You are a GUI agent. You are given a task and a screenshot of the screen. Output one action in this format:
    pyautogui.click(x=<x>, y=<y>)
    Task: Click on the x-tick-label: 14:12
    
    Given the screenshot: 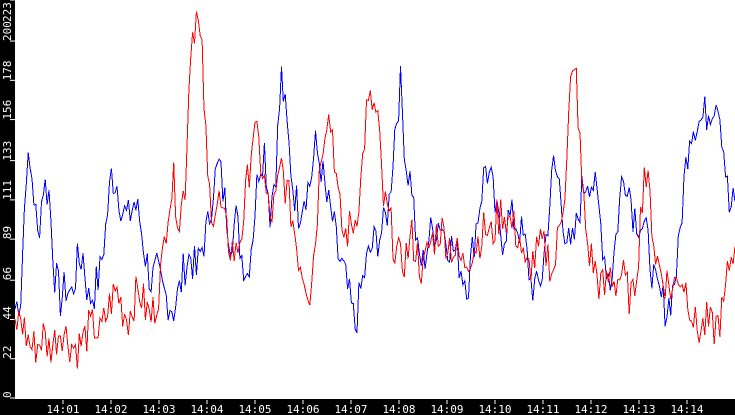 What is the action you would take?
    pyautogui.click(x=590, y=409)
    